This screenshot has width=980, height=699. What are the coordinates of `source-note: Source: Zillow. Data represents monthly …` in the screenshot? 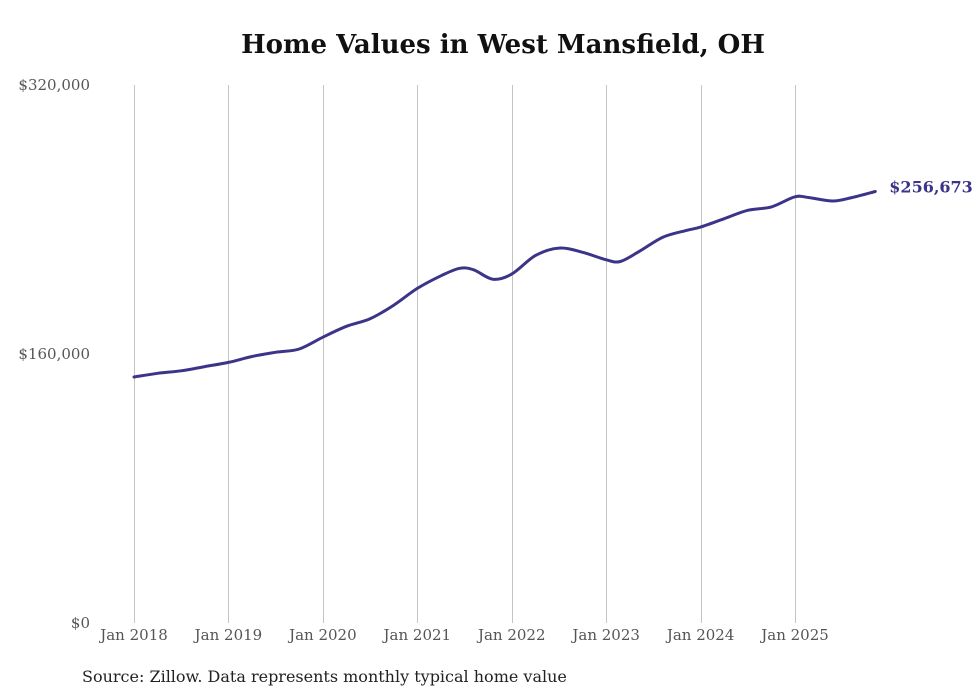 It's located at (324, 676).